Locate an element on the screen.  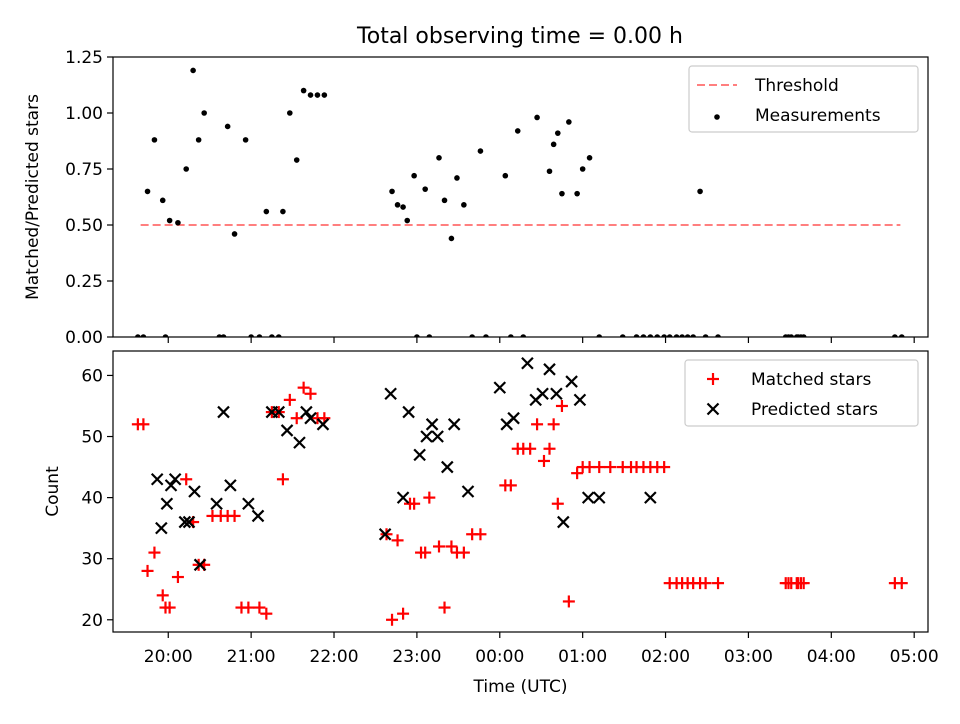
bottom-ylabel: Count is located at coordinates (53, 491).